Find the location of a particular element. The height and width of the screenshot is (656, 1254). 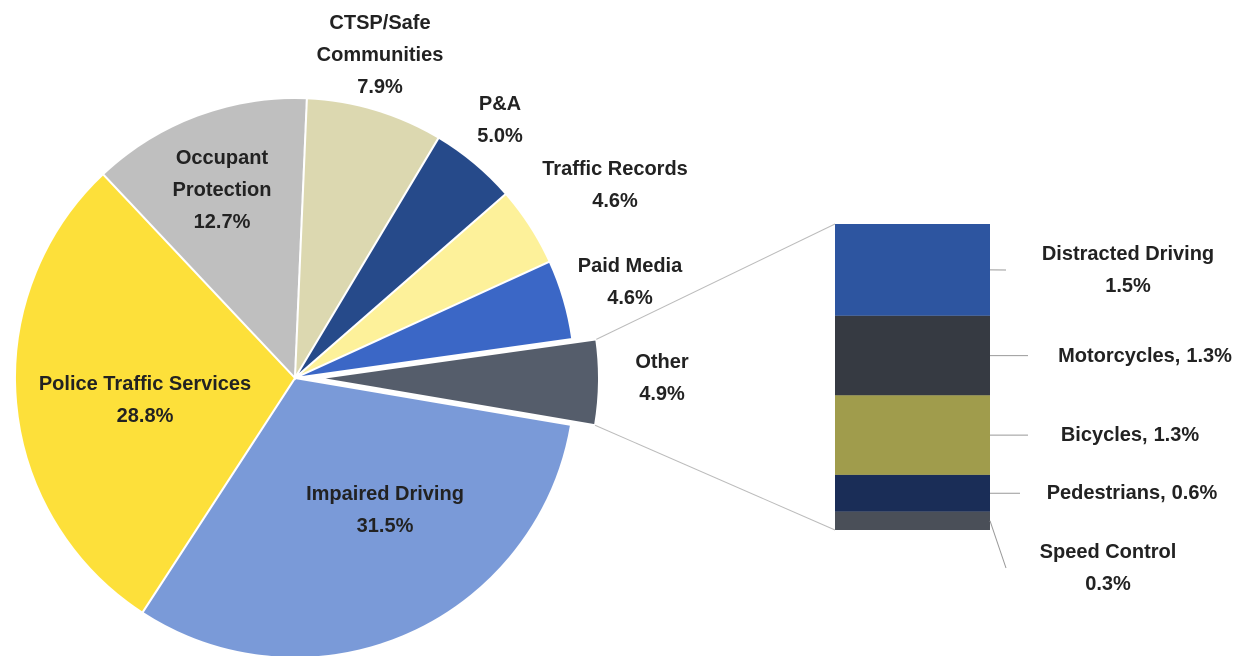

data-label: Bicycles1.3% is located at coordinates (1130, 435).